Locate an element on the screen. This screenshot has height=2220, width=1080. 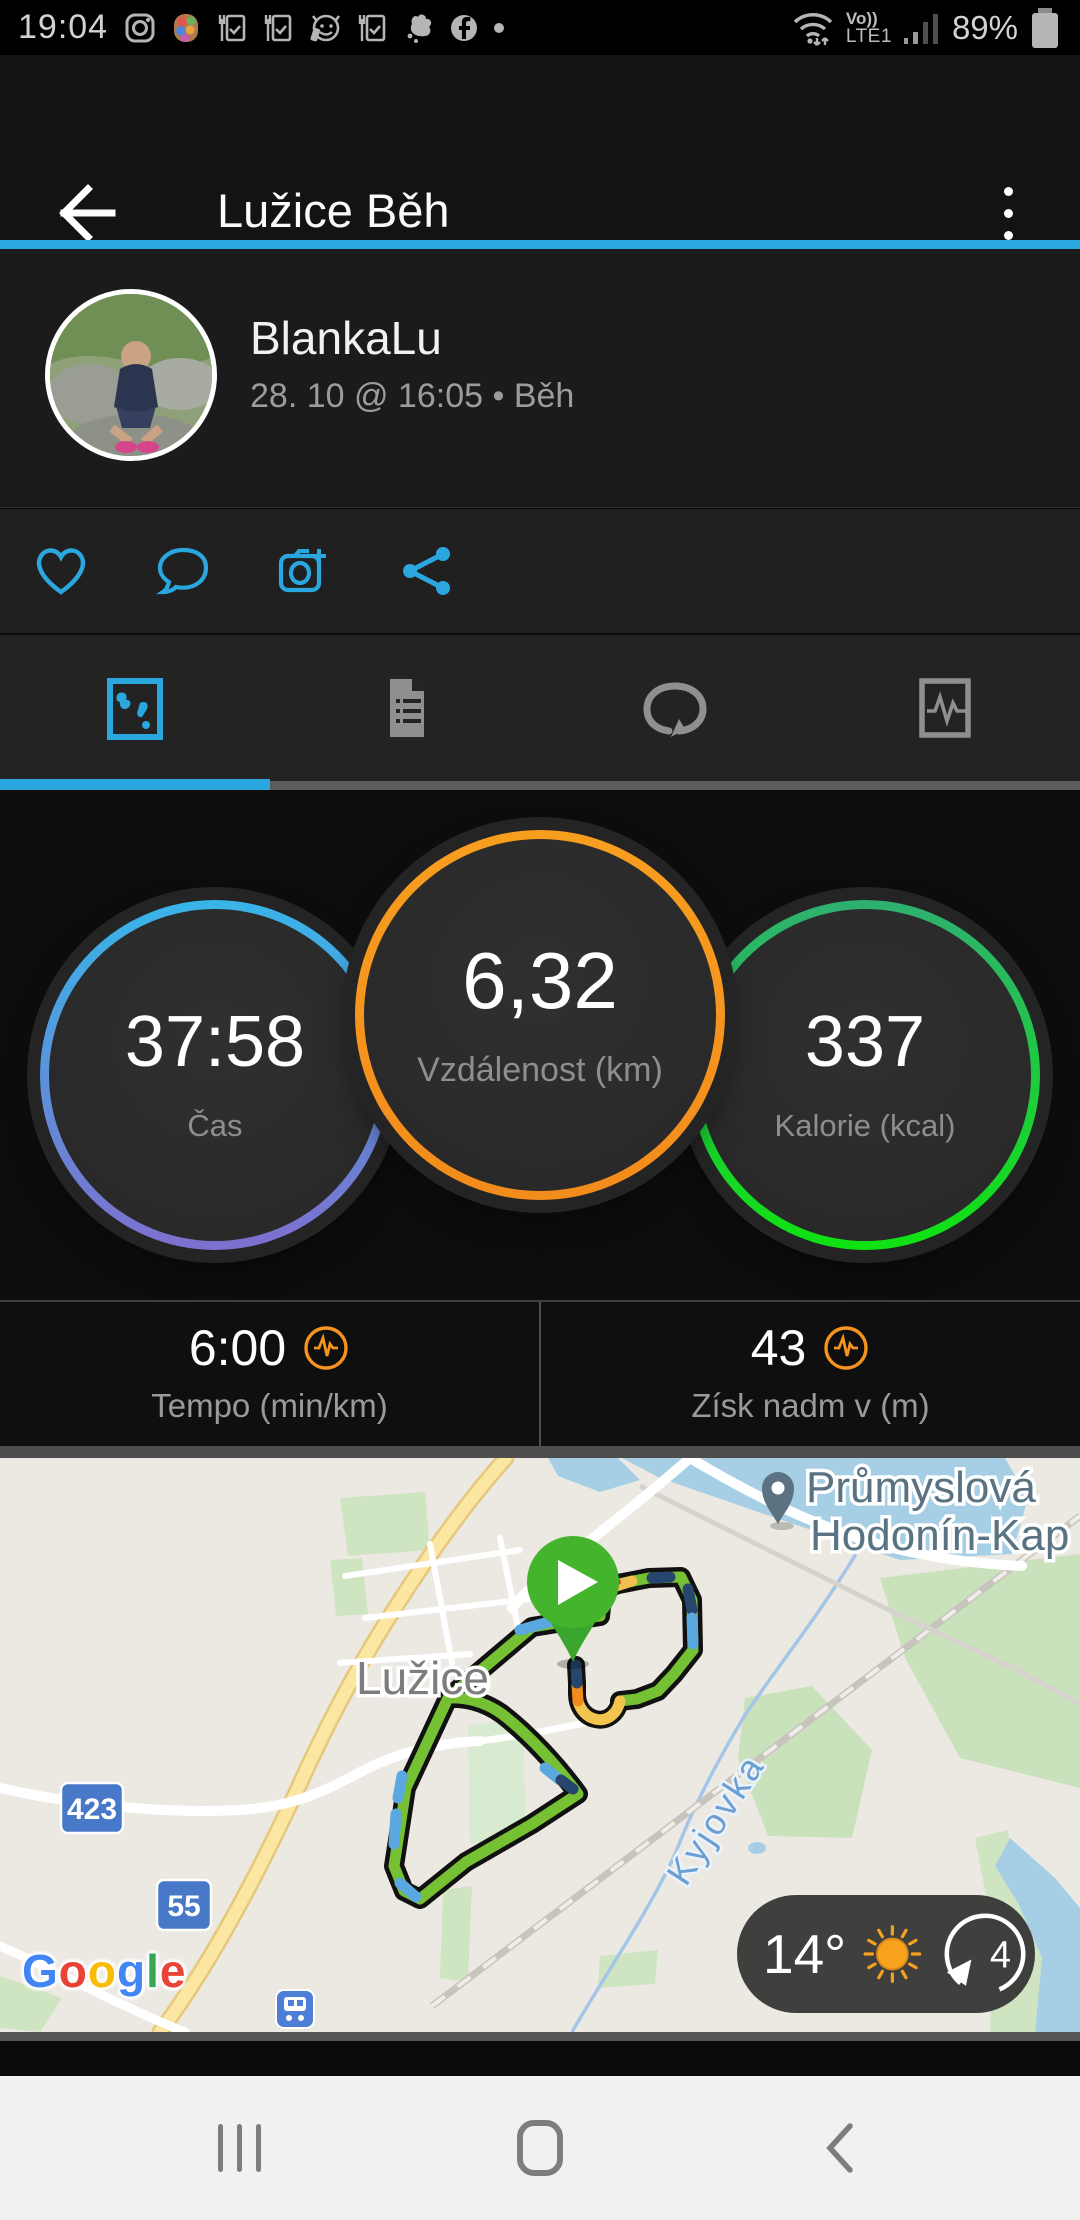
social-action-row is located at coordinates (540, 571).